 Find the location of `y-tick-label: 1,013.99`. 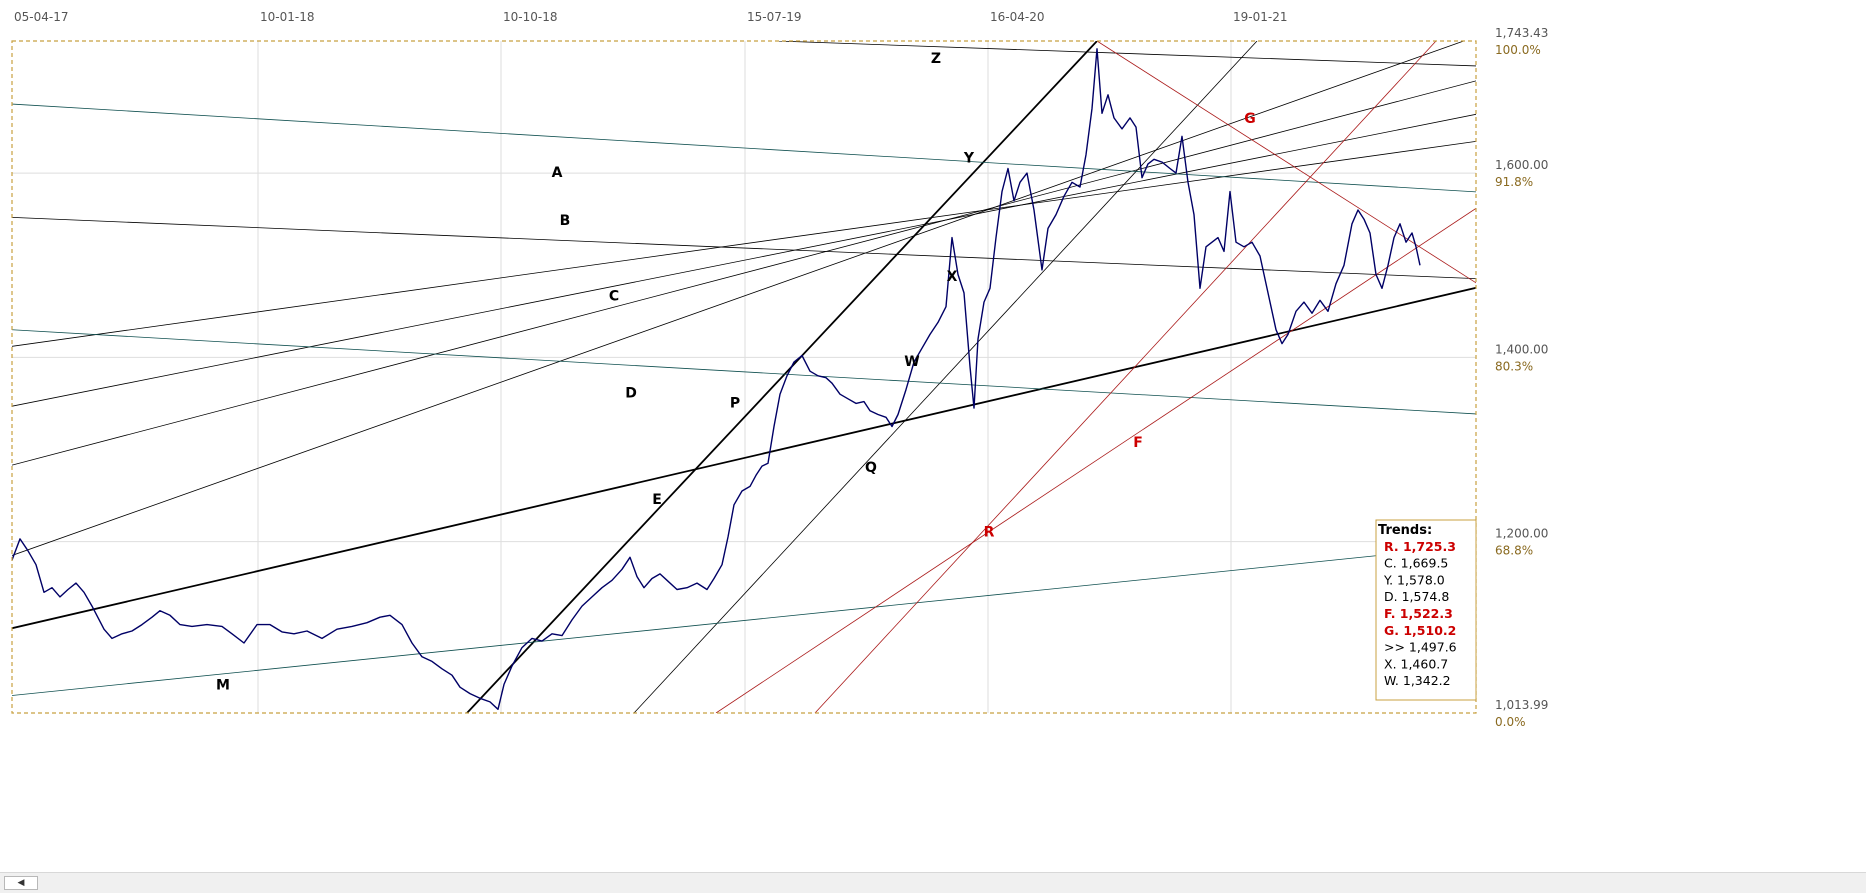

y-tick-label: 1,013.99 is located at coordinates (1521, 705).